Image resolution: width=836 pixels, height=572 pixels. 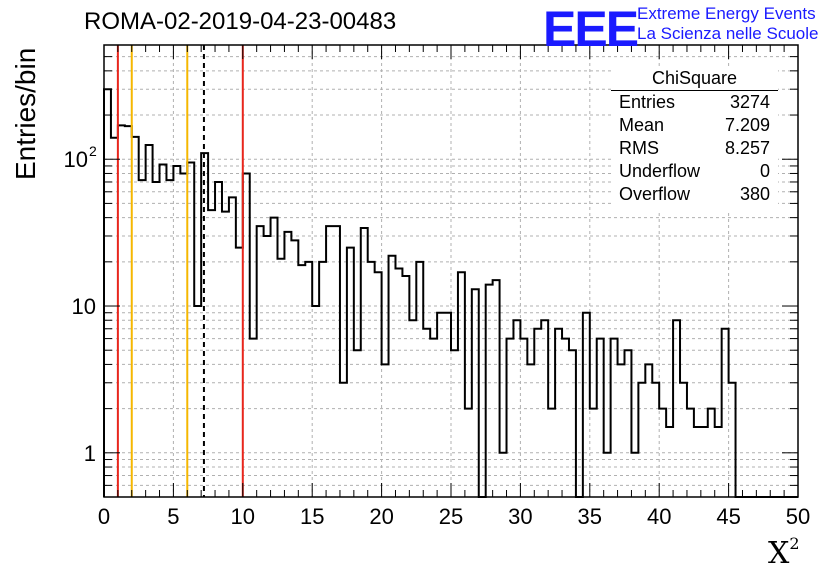 What do you see at coordinates (173, 516) in the screenshot?
I see `x-tick-label: 5` at bounding box center [173, 516].